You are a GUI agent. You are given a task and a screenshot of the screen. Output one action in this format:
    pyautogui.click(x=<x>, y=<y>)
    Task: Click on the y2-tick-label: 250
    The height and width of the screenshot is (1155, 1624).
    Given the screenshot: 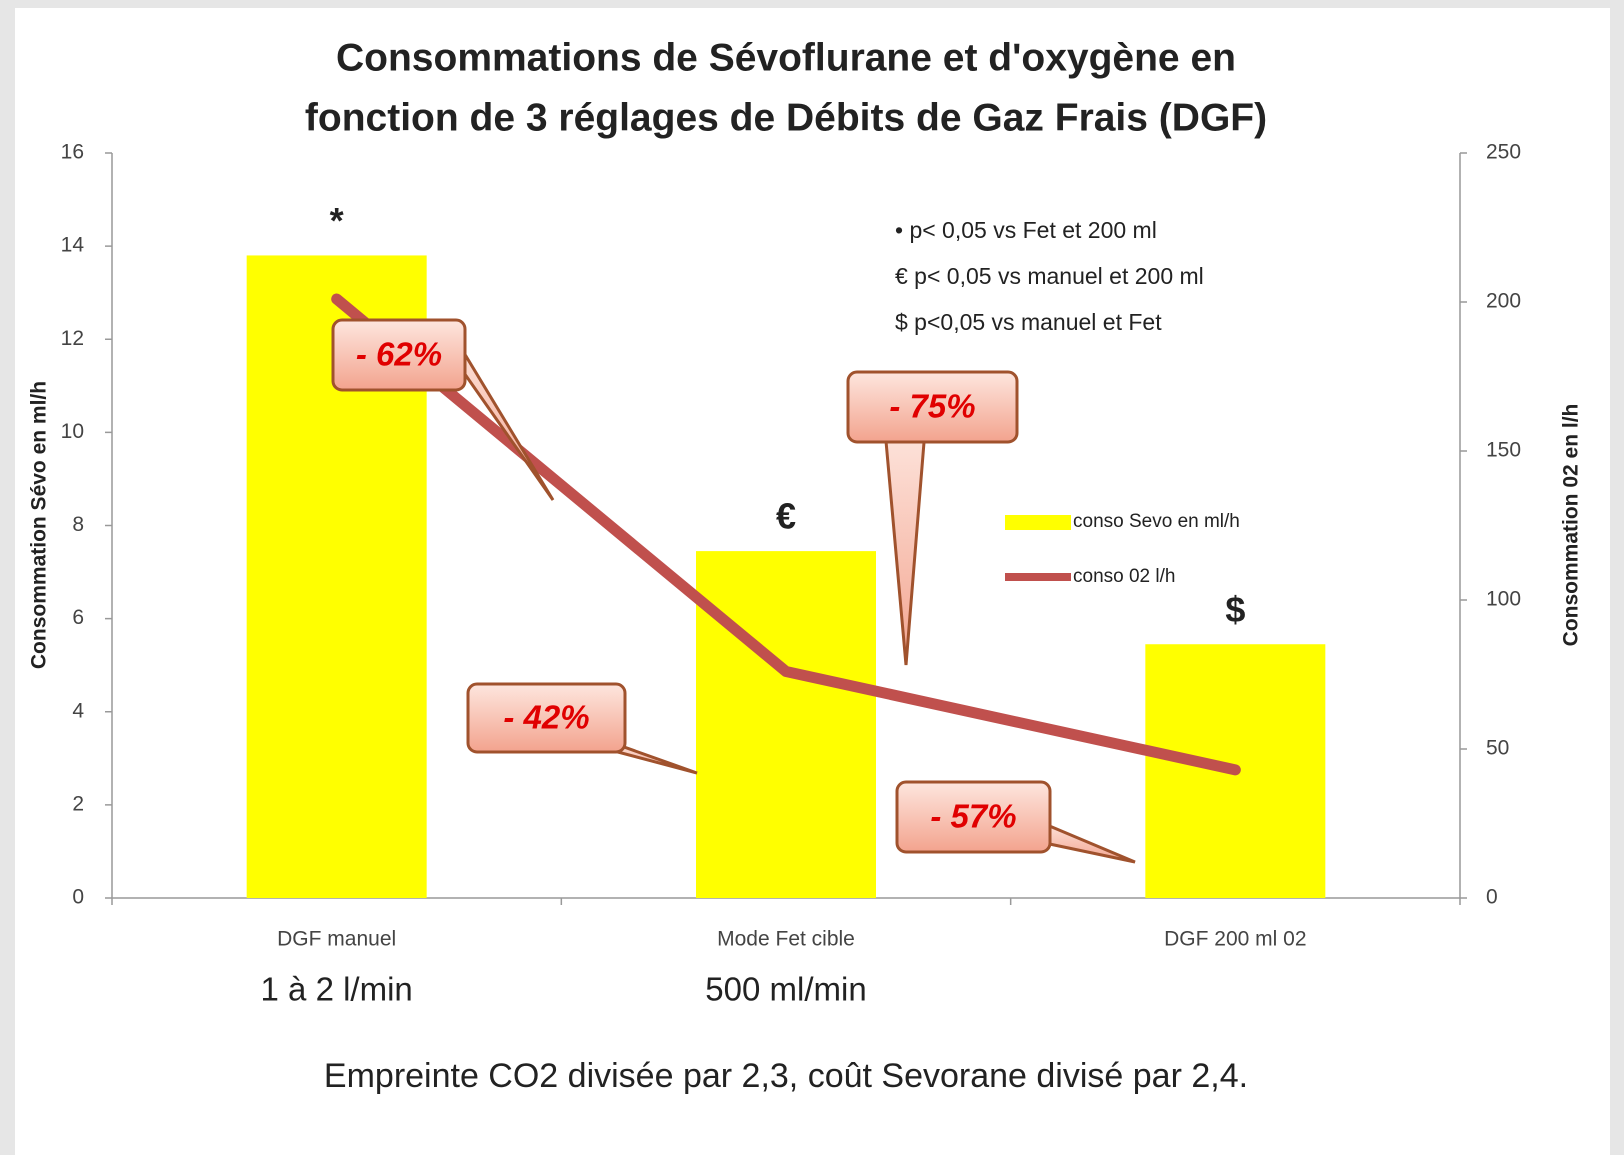 What is the action you would take?
    pyautogui.click(x=1503, y=152)
    